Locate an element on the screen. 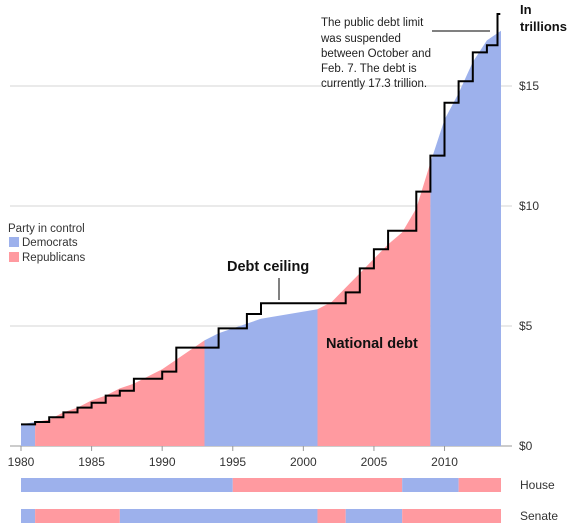 This screenshot has width=580, height=532. note-line-4: Feb. 7. The debt is is located at coordinates (369, 69).